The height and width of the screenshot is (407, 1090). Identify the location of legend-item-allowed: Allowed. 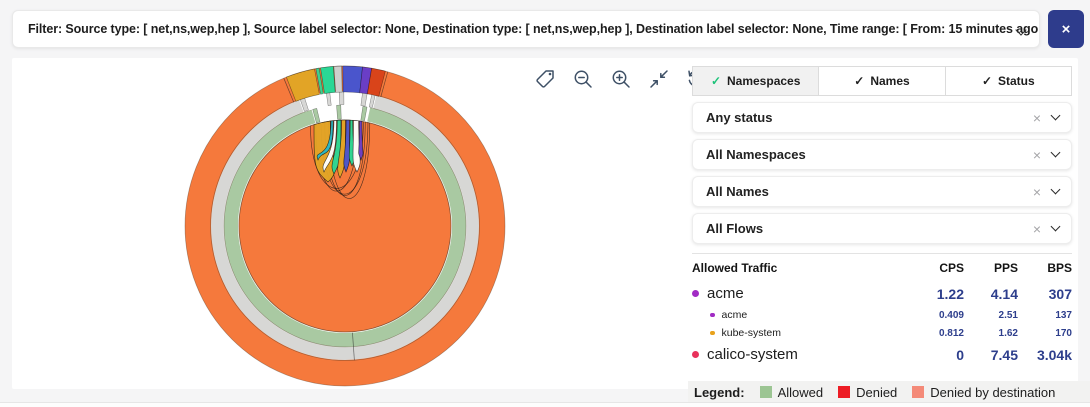
(791, 392).